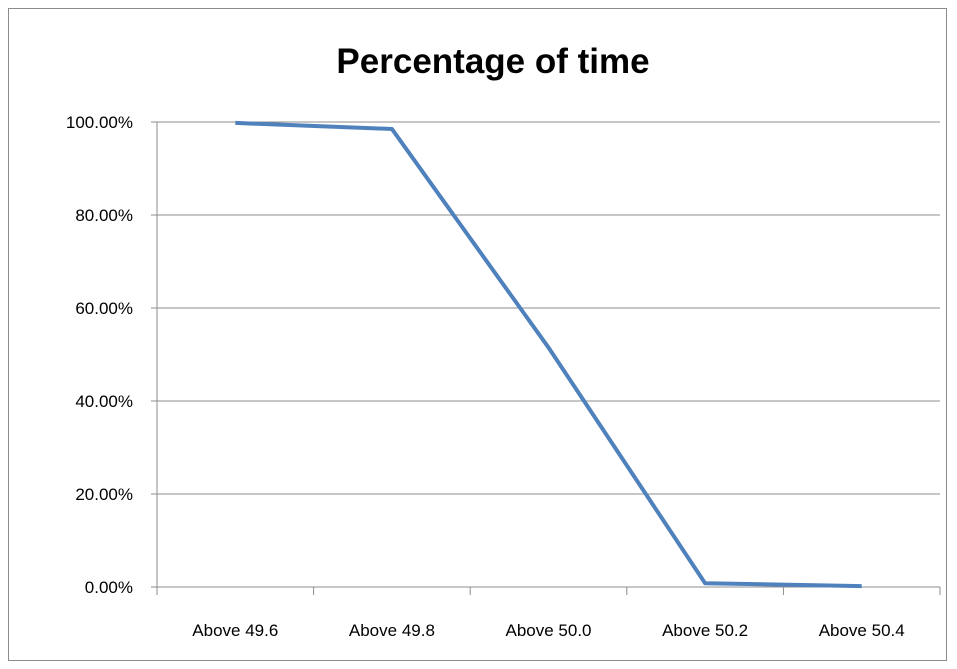 This screenshot has height=669, width=957. Describe the element at coordinates (235, 630) in the screenshot. I see `x-tick-label: Above 49.6` at that location.